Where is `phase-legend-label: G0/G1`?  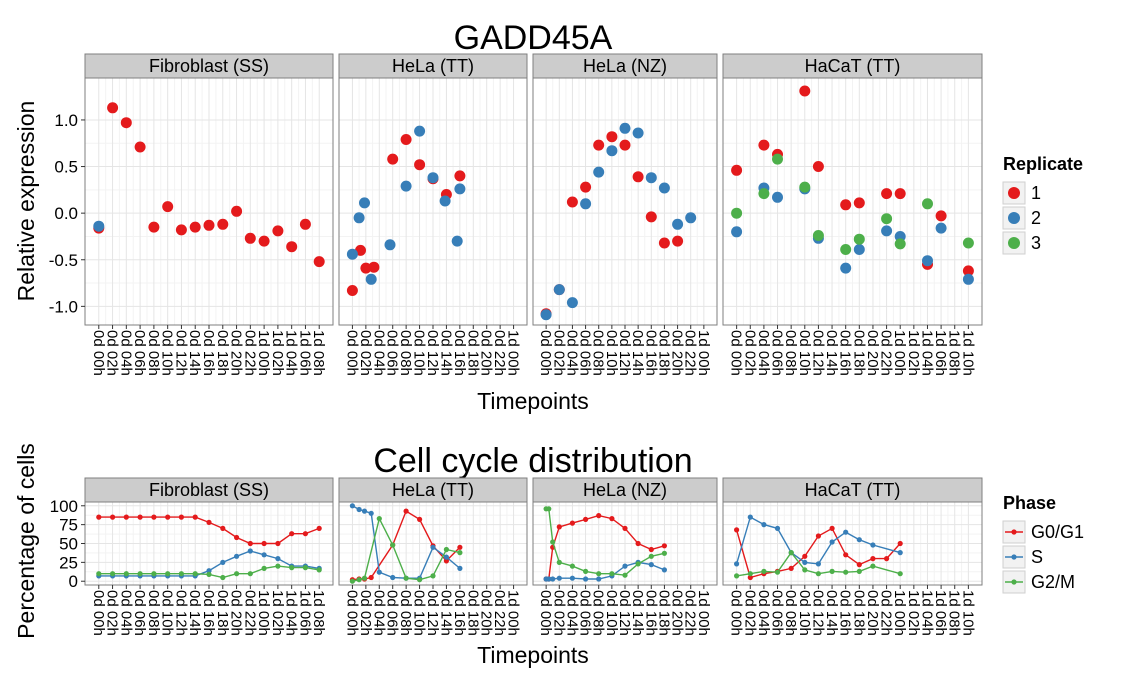 phase-legend-label: G0/G1 is located at coordinates (1057, 532).